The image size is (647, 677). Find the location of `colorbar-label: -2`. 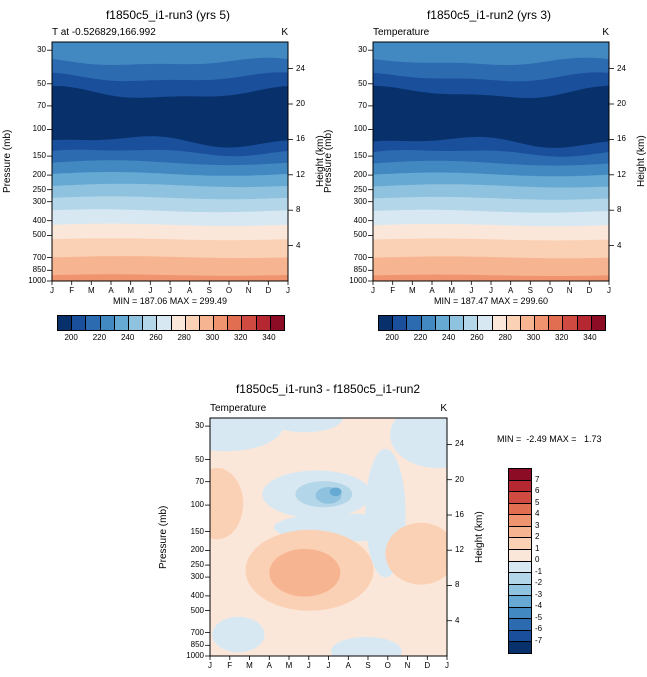

colorbar-label: -2 is located at coordinates (539, 582).